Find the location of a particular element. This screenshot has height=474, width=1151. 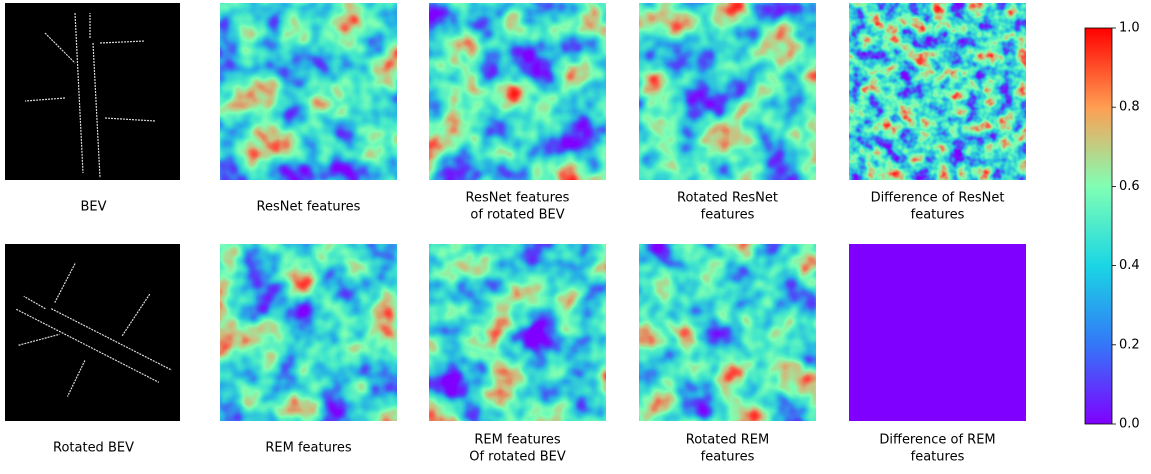

colorbar is located at coordinates (1098, 226).